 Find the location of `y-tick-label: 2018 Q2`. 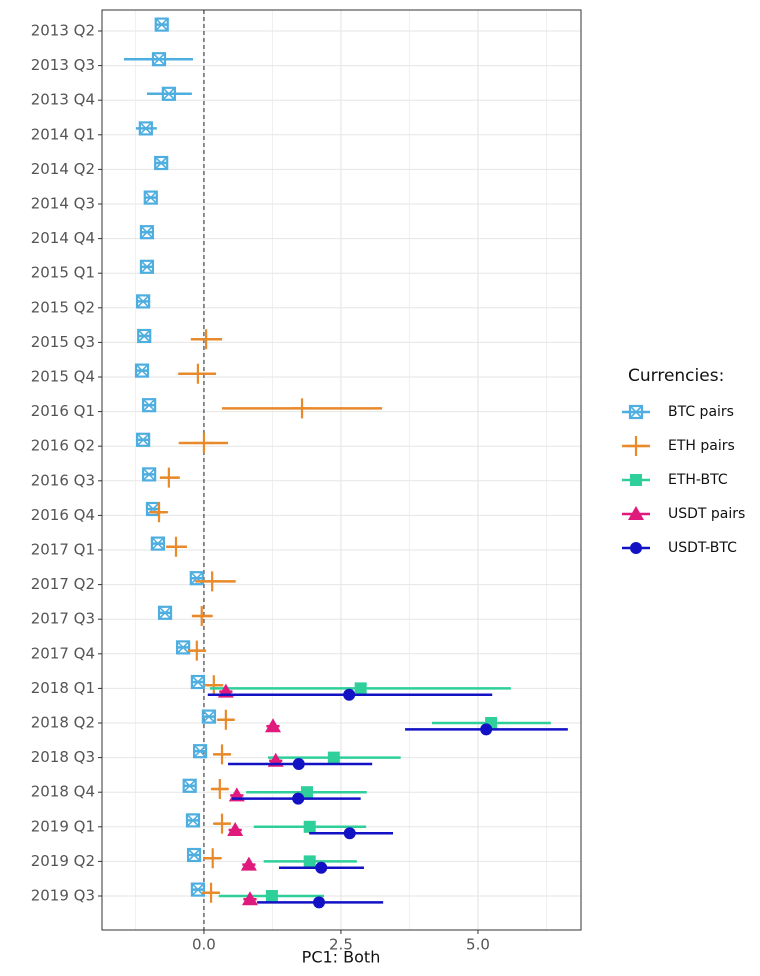

y-tick-label: 2018 Q2 is located at coordinates (63, 723).